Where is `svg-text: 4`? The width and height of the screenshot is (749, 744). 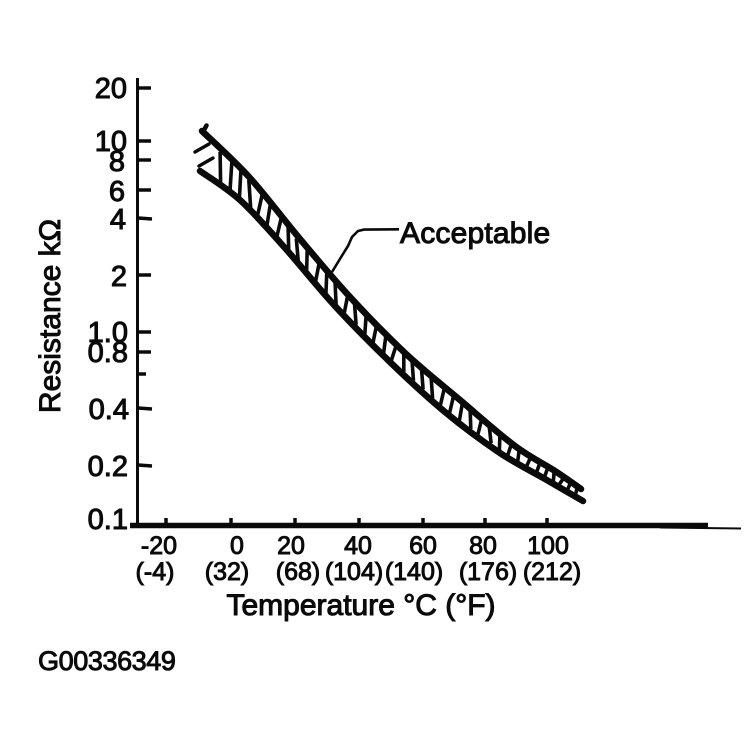
svg-text: 4 is located at coordinates (118, 220).